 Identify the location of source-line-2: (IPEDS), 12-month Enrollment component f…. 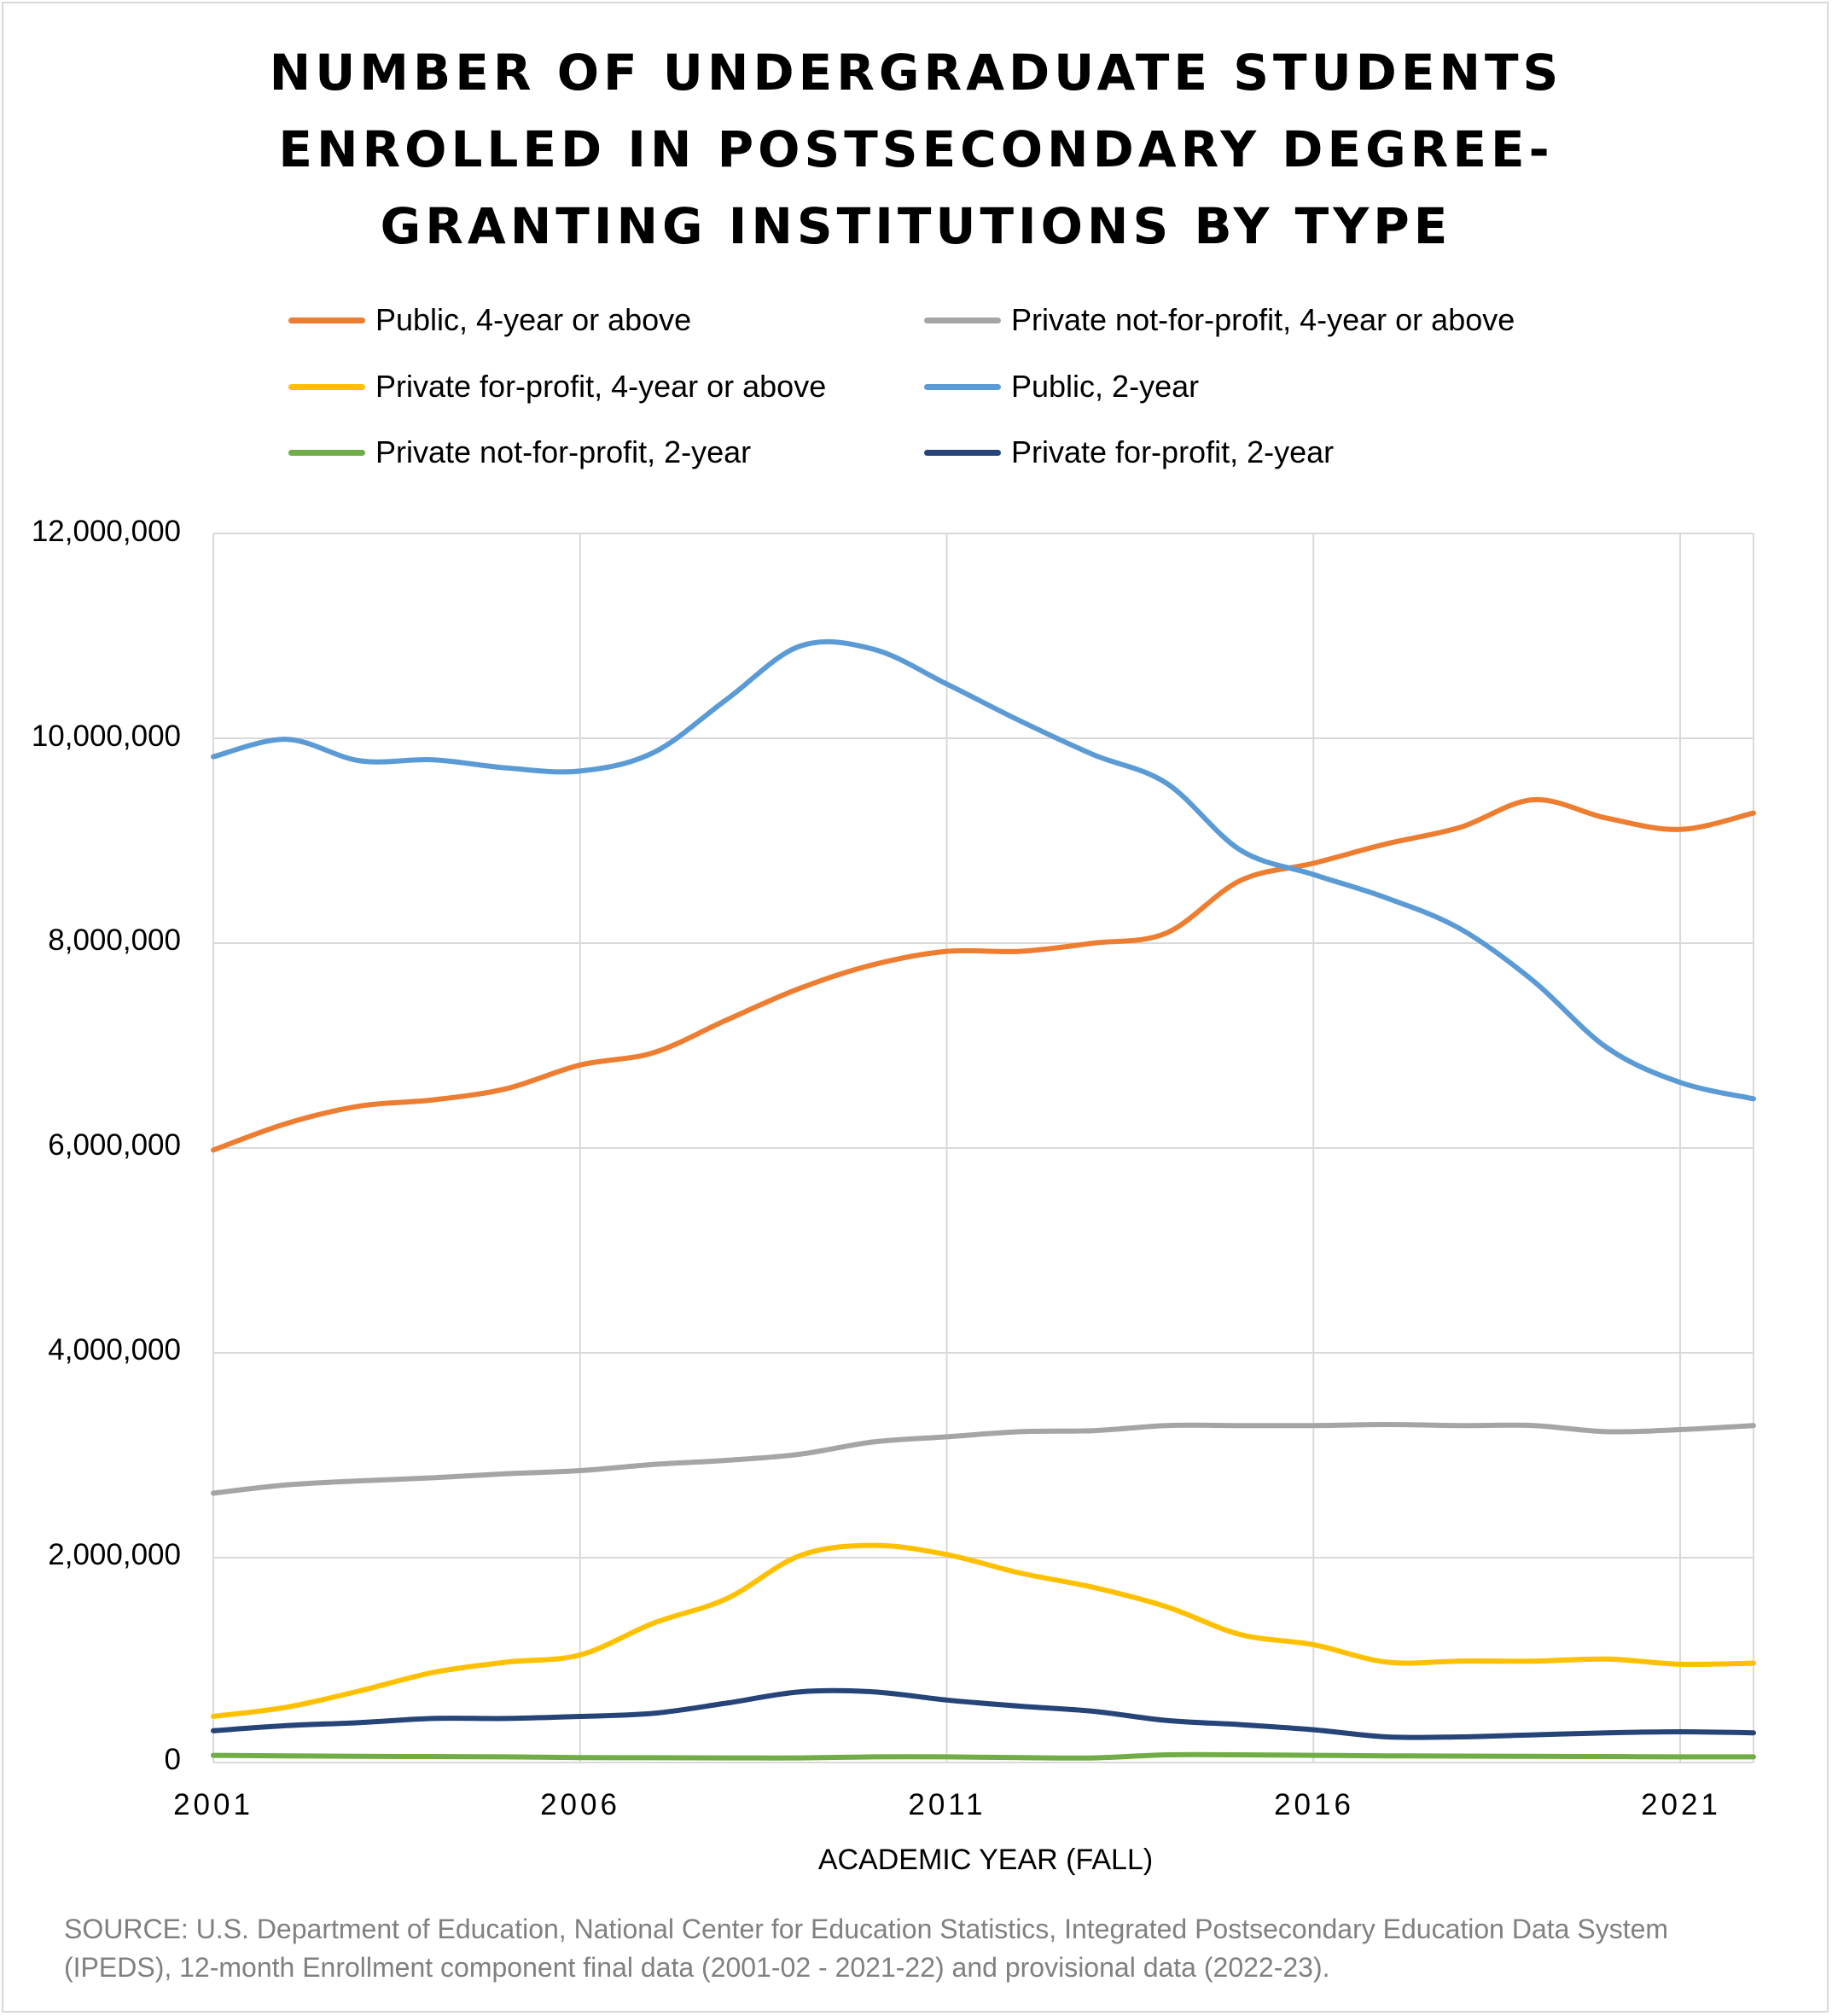
(697, 1968).